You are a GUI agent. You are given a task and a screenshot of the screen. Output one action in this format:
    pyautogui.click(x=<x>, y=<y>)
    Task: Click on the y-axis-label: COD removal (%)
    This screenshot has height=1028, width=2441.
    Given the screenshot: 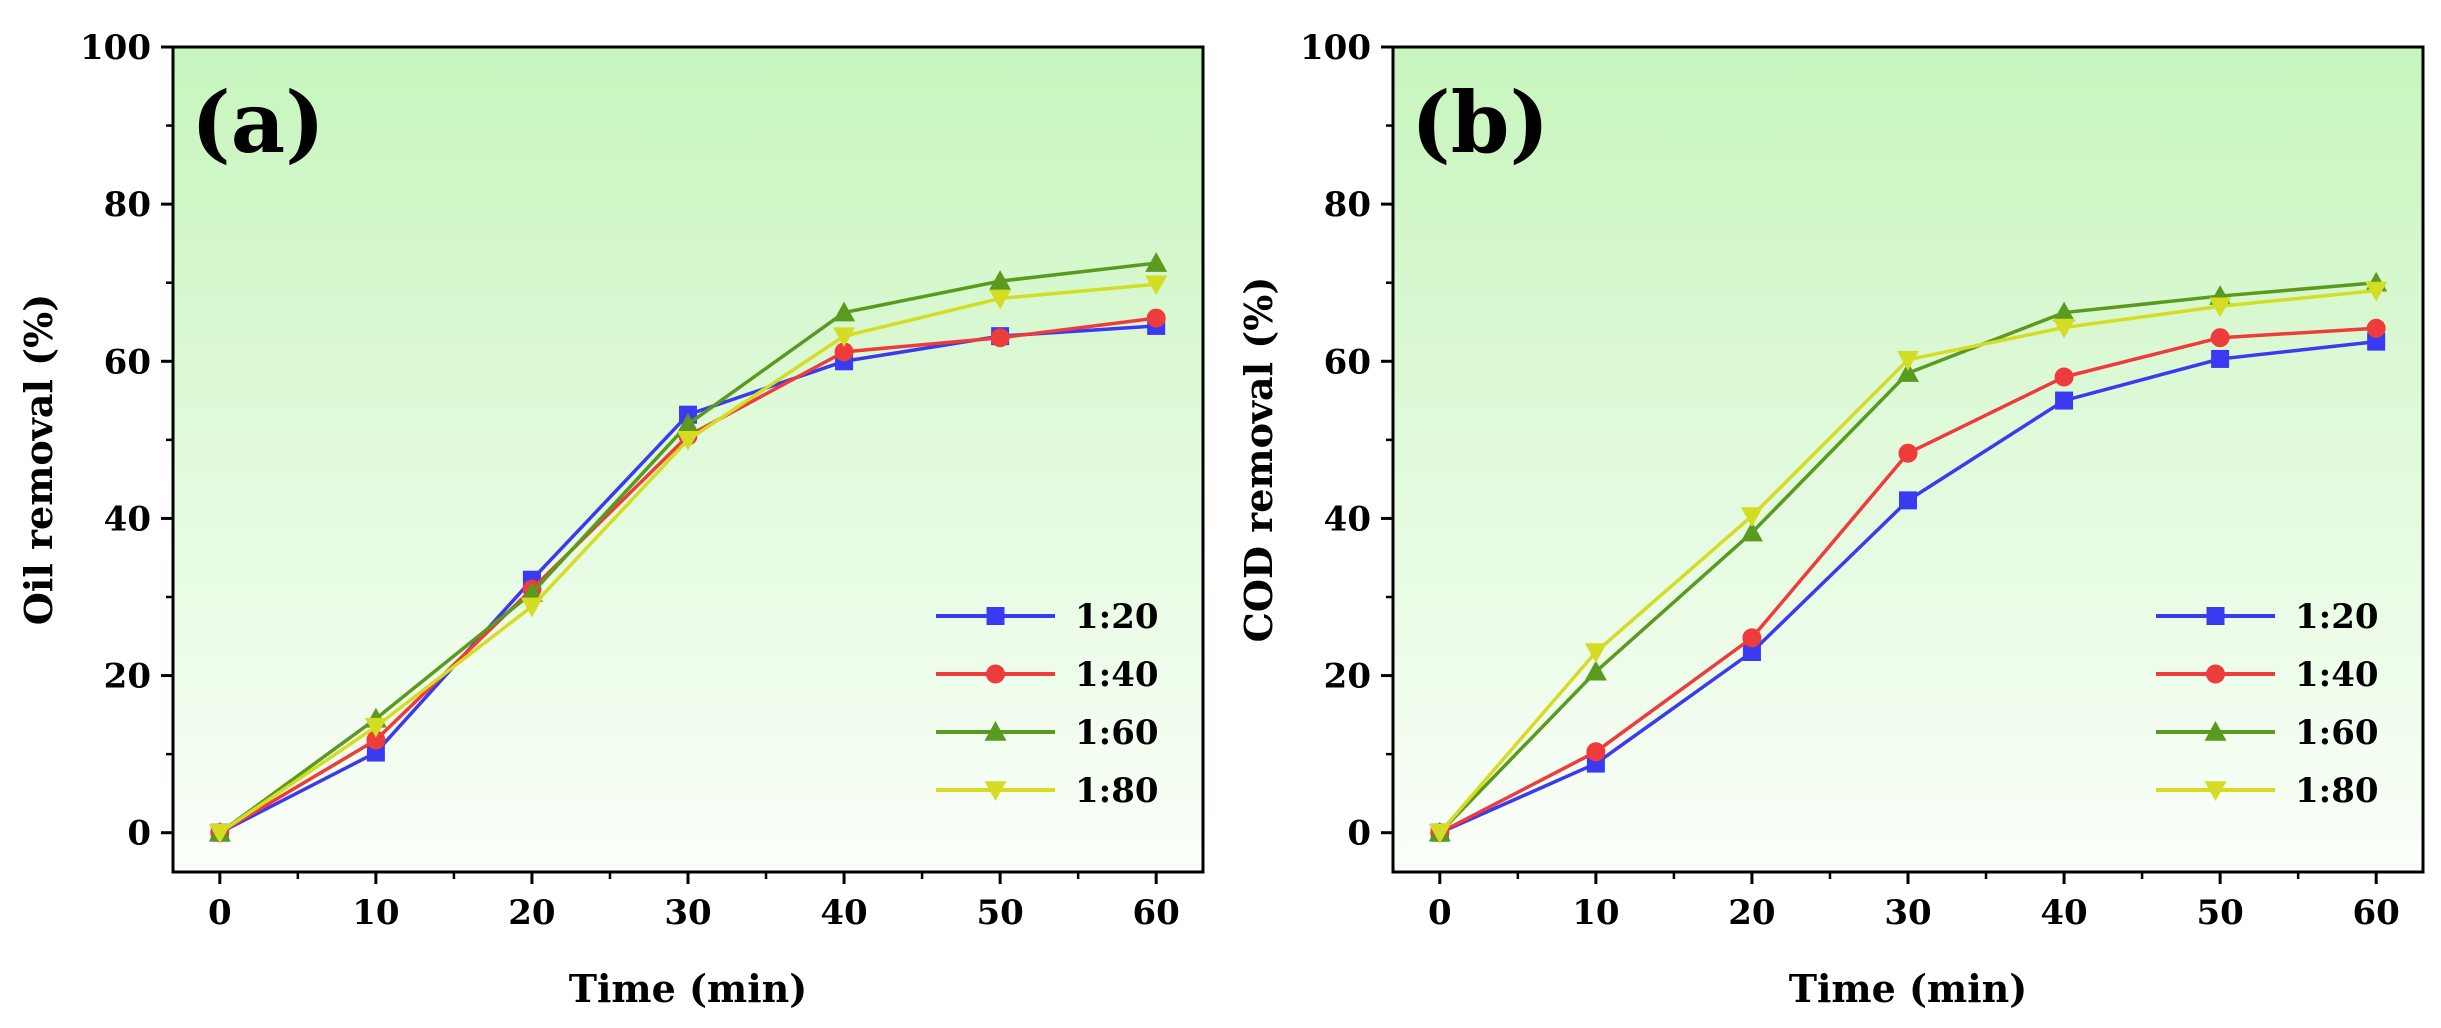 What is the action you would take?
    pyautogui.click(x=1258, y=460)
    